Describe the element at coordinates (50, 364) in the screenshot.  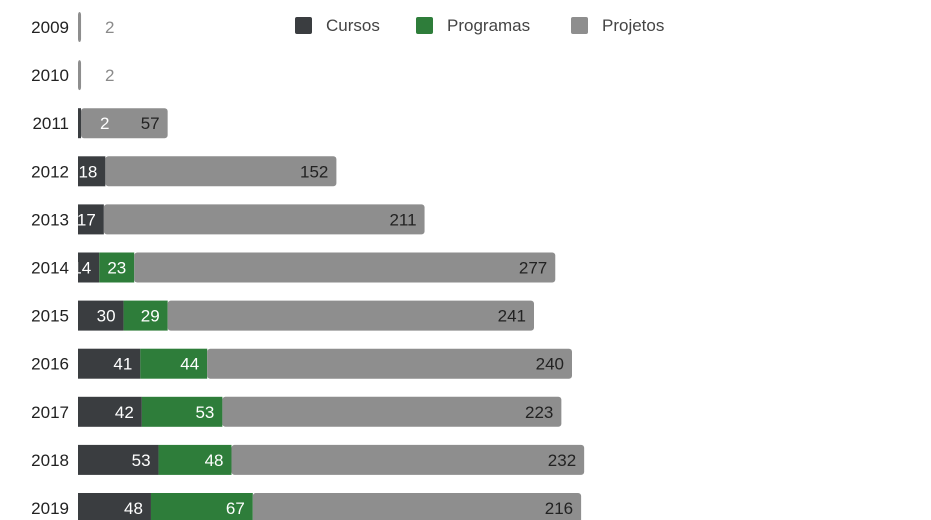
I see `year-label: 2016` at that location.